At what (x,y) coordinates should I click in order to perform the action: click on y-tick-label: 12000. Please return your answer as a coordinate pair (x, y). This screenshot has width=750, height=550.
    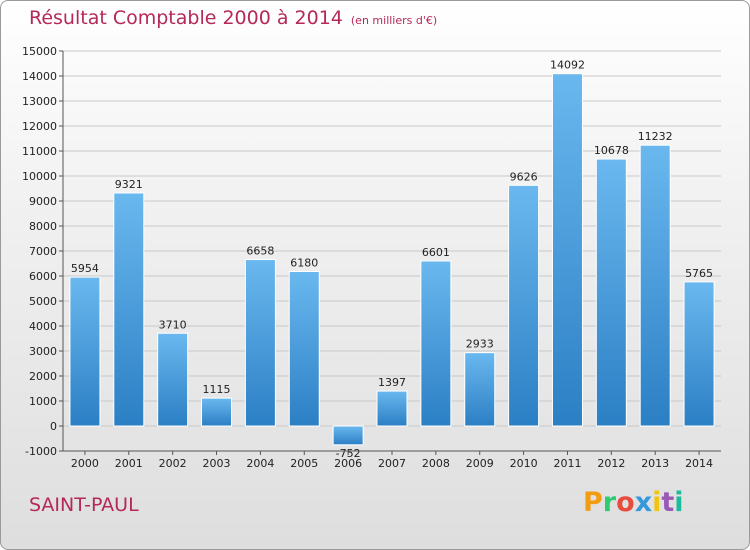
    Looking at the image, I should click on (39, 126).